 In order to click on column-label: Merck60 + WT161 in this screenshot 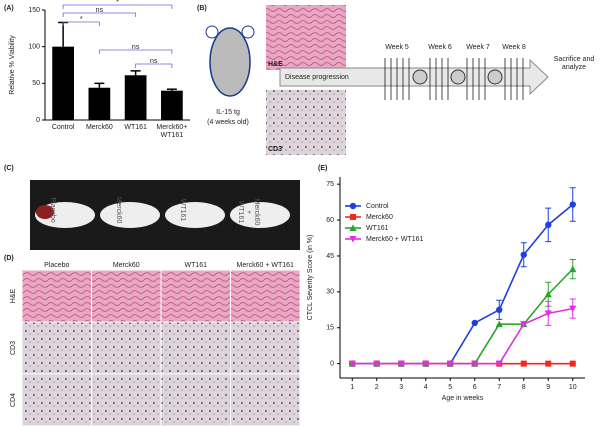, I will do `click(265, 265)`.